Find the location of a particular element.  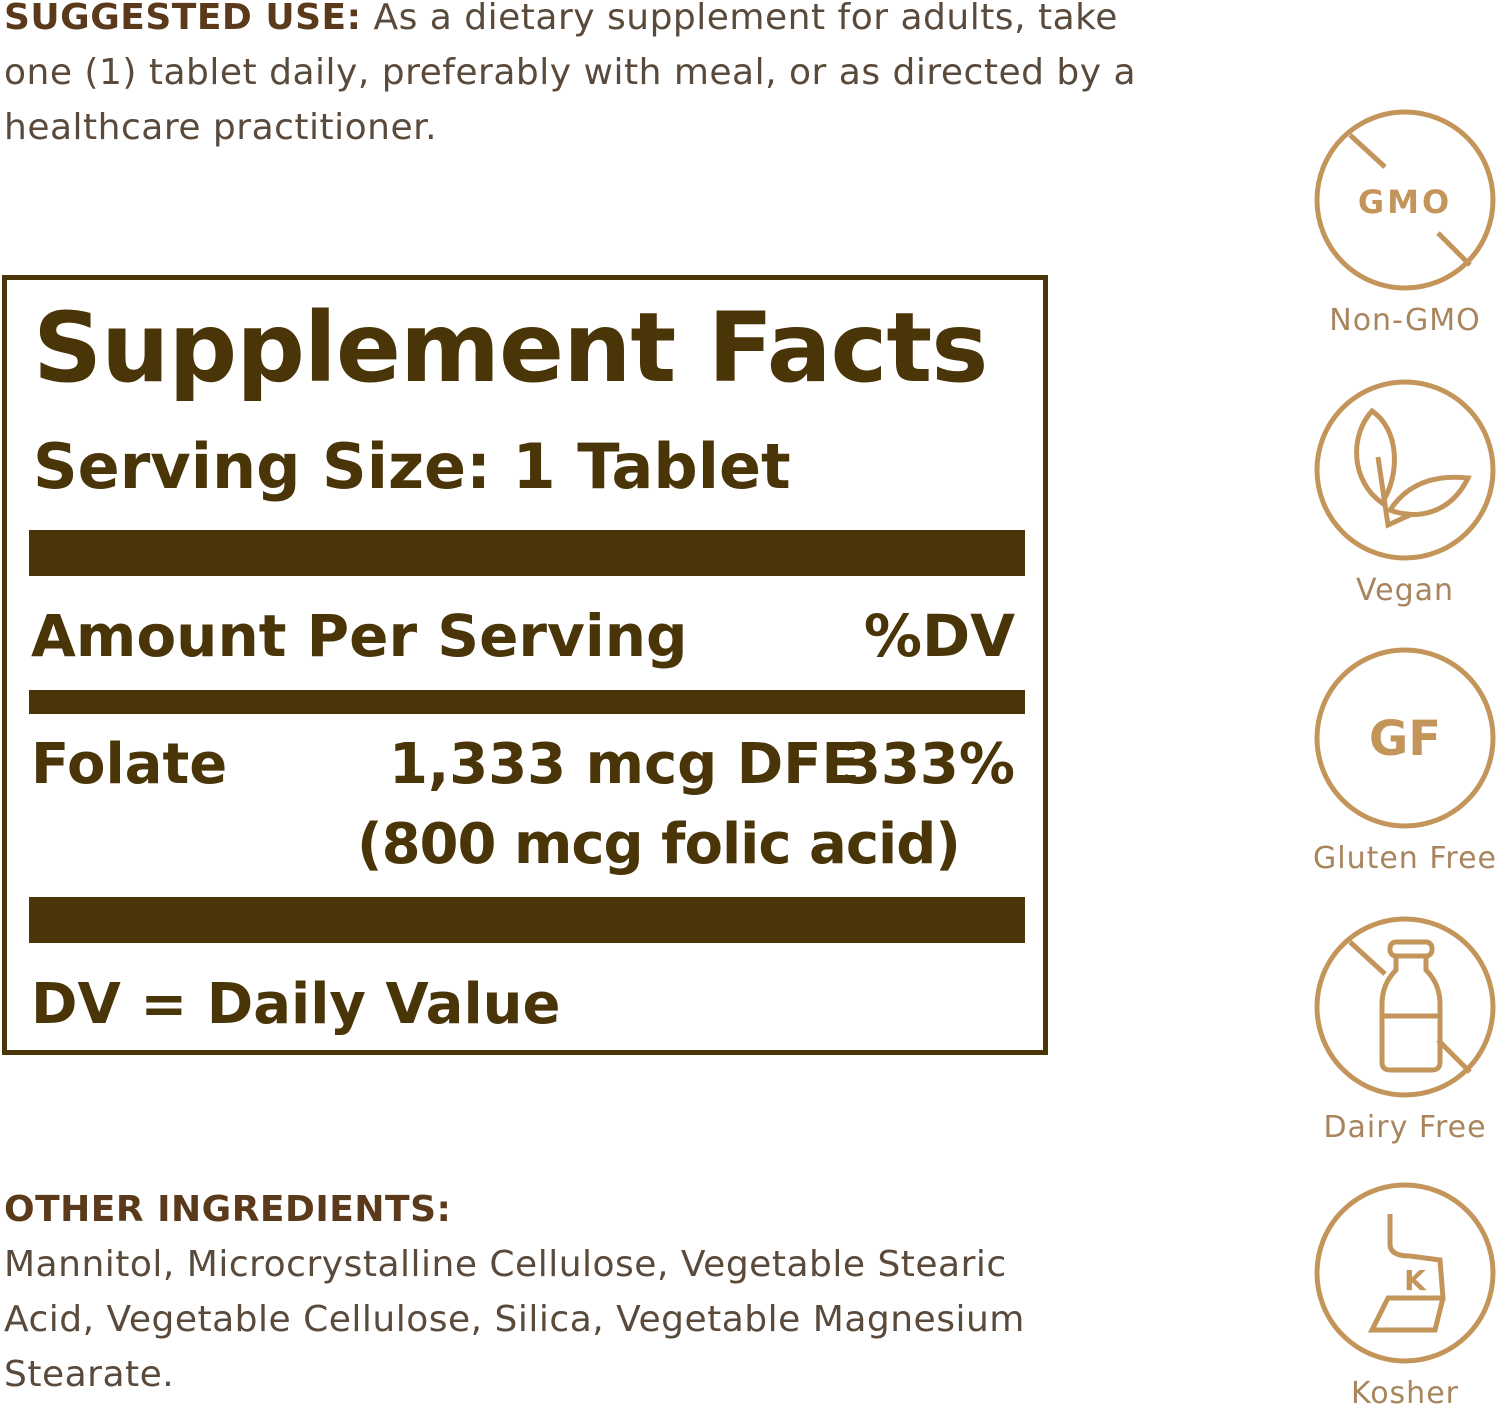

no-gmo-icon: GMO is located at coordinates (1405, 200).